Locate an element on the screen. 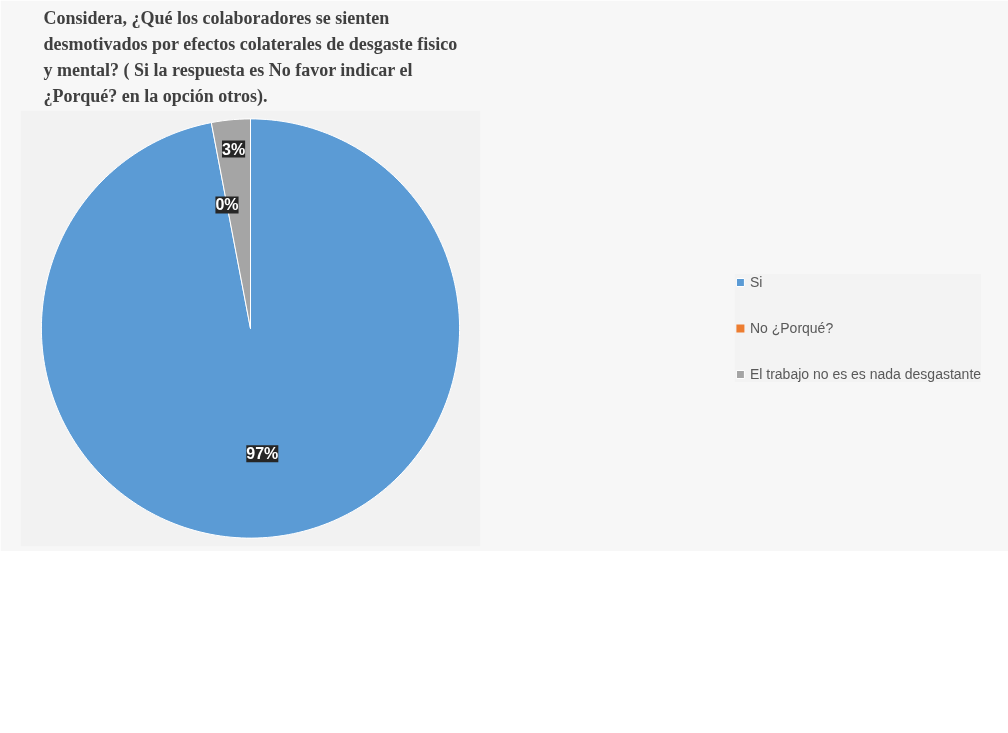 Image resolution: width=1008 pixels, height=733 pixels. legend-label: Si is located at coordinates (756, 282).